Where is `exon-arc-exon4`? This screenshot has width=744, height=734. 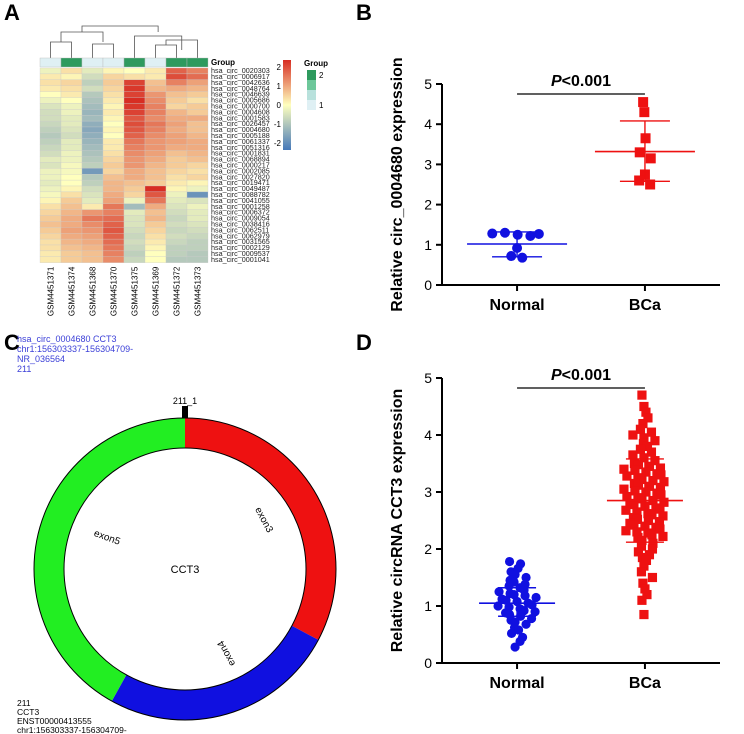 exon-arc-exon4 is located at coordinates (215, 672).